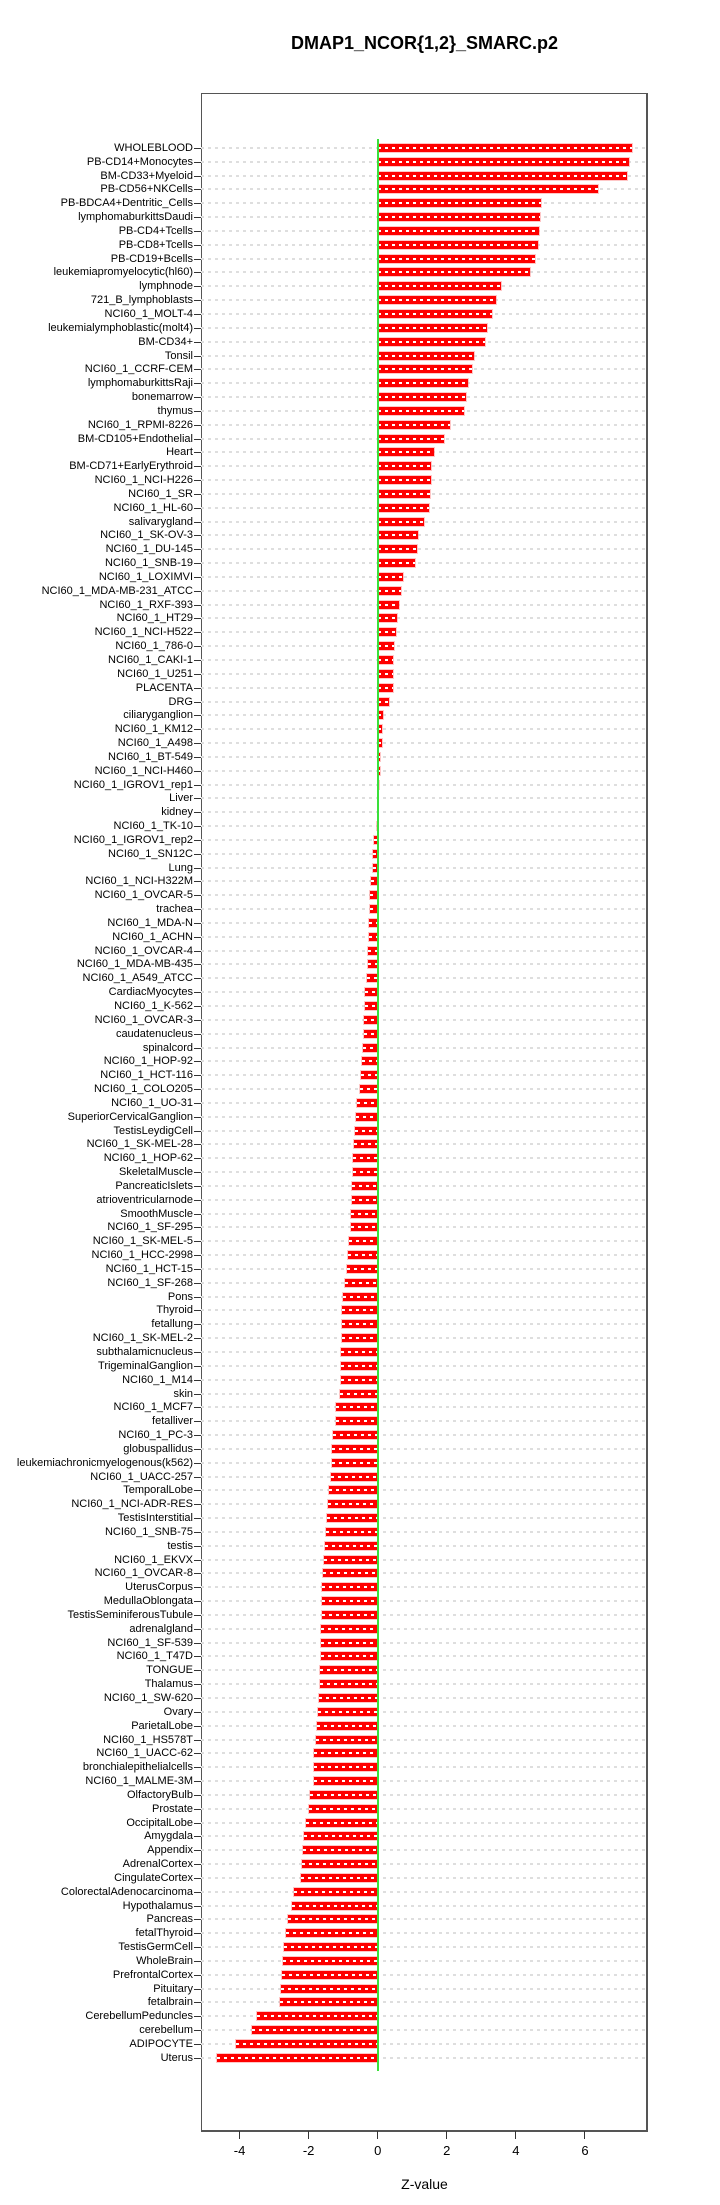  What do you see at coordinates (177, 812) in the screenshot?
I see `y-tick-label: kidney` at bounding box center [177, 812].